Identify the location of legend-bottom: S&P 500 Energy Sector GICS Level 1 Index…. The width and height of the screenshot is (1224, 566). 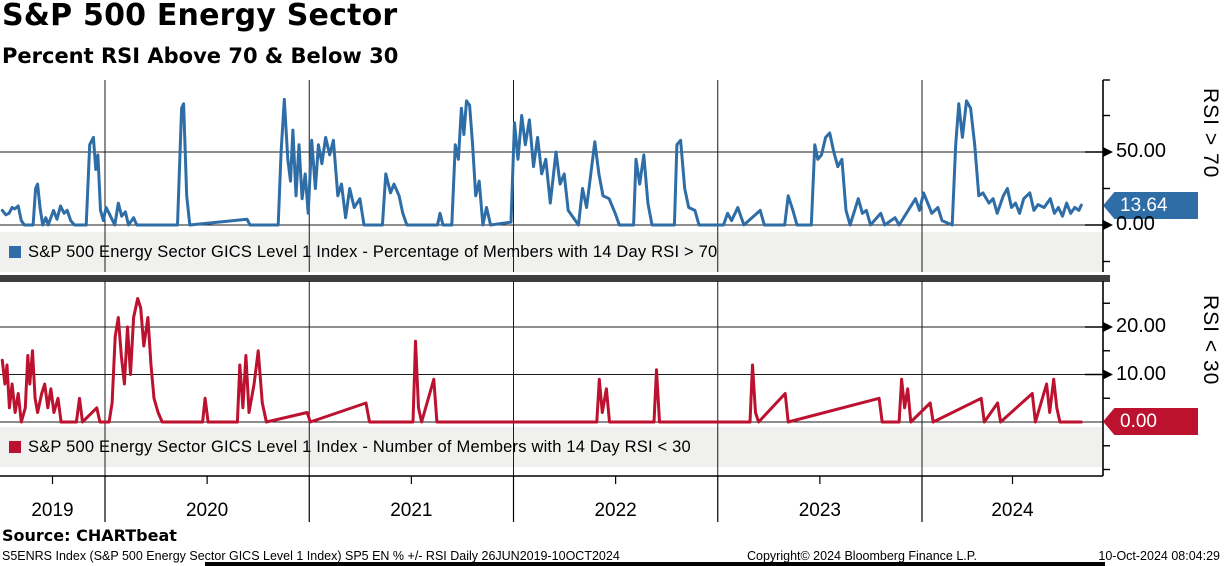
(551, 447).